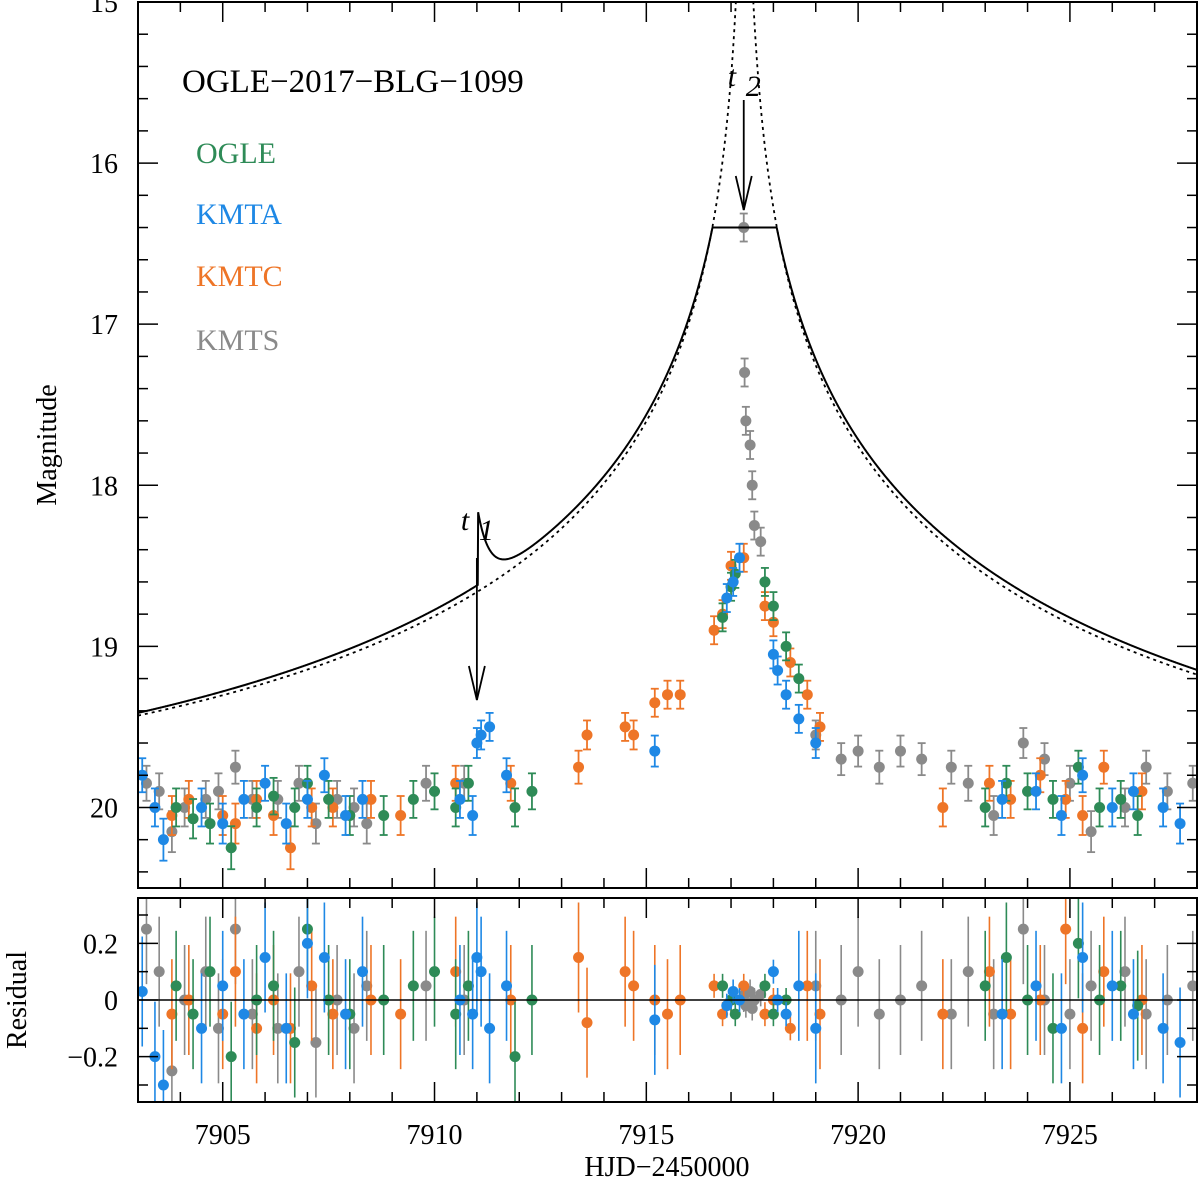  Describe the element at coordinates (237, 340) in the screenshot. I see `legend-kmts: KMTS` at that location.